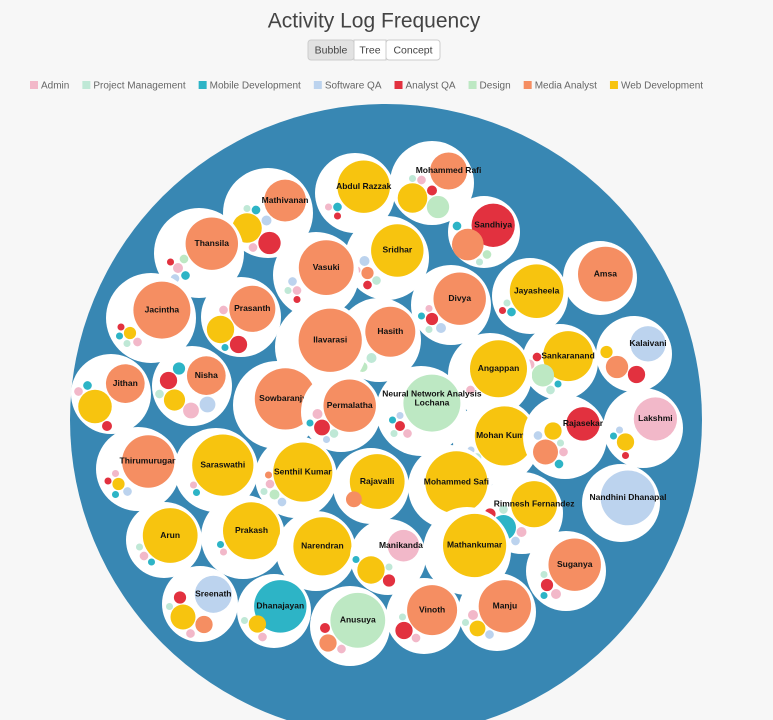  What do you see at coordinates (605, 273) in the screenshot?
I see `person-name: Amsa` at bounding box center [605, 273].